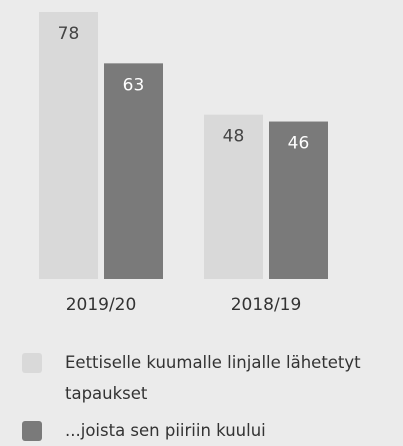 The image size is (403, 446). Describe the element at coordinates (165, 430) in the screenshot. I see `legend-label-within-scope: ...joista sen piiriin kuului` at that location.